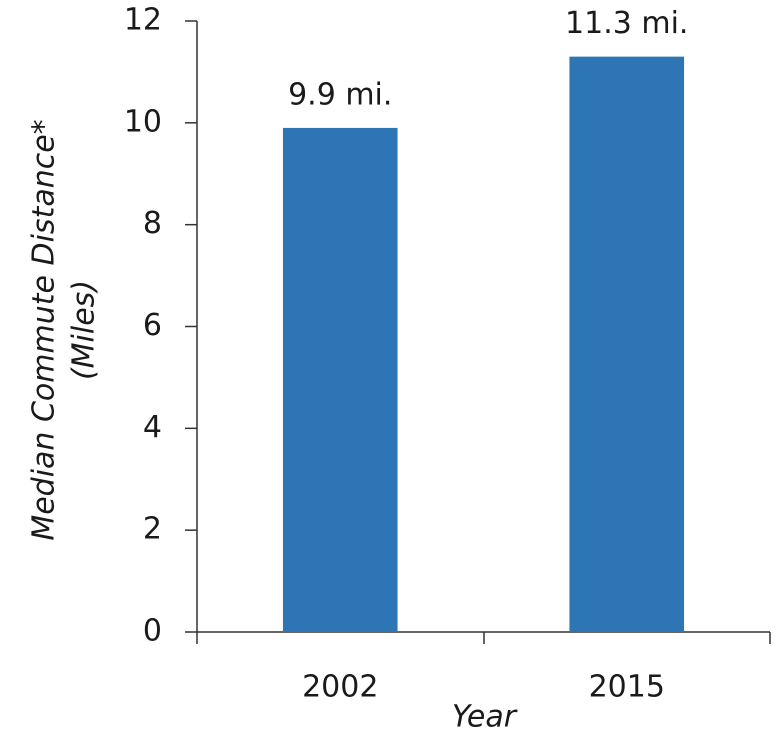 The height and width of the screenshot is (735, 776). I want to click on x-tick-label: 2002, so click(340, 687).